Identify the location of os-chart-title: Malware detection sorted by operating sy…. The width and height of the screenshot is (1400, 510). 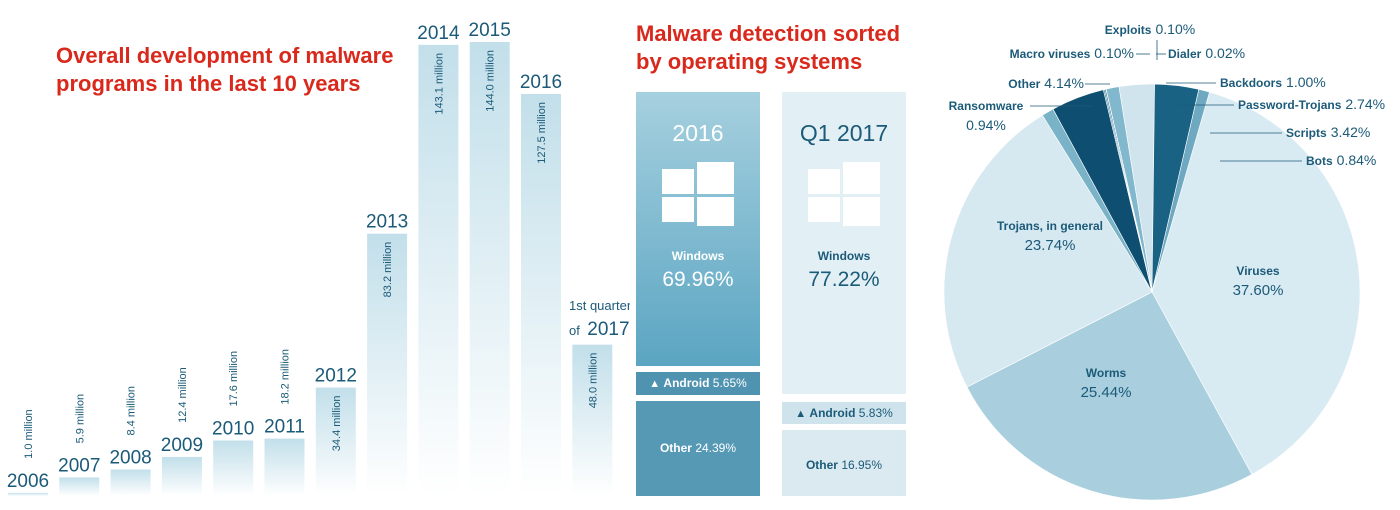
(768, 47).